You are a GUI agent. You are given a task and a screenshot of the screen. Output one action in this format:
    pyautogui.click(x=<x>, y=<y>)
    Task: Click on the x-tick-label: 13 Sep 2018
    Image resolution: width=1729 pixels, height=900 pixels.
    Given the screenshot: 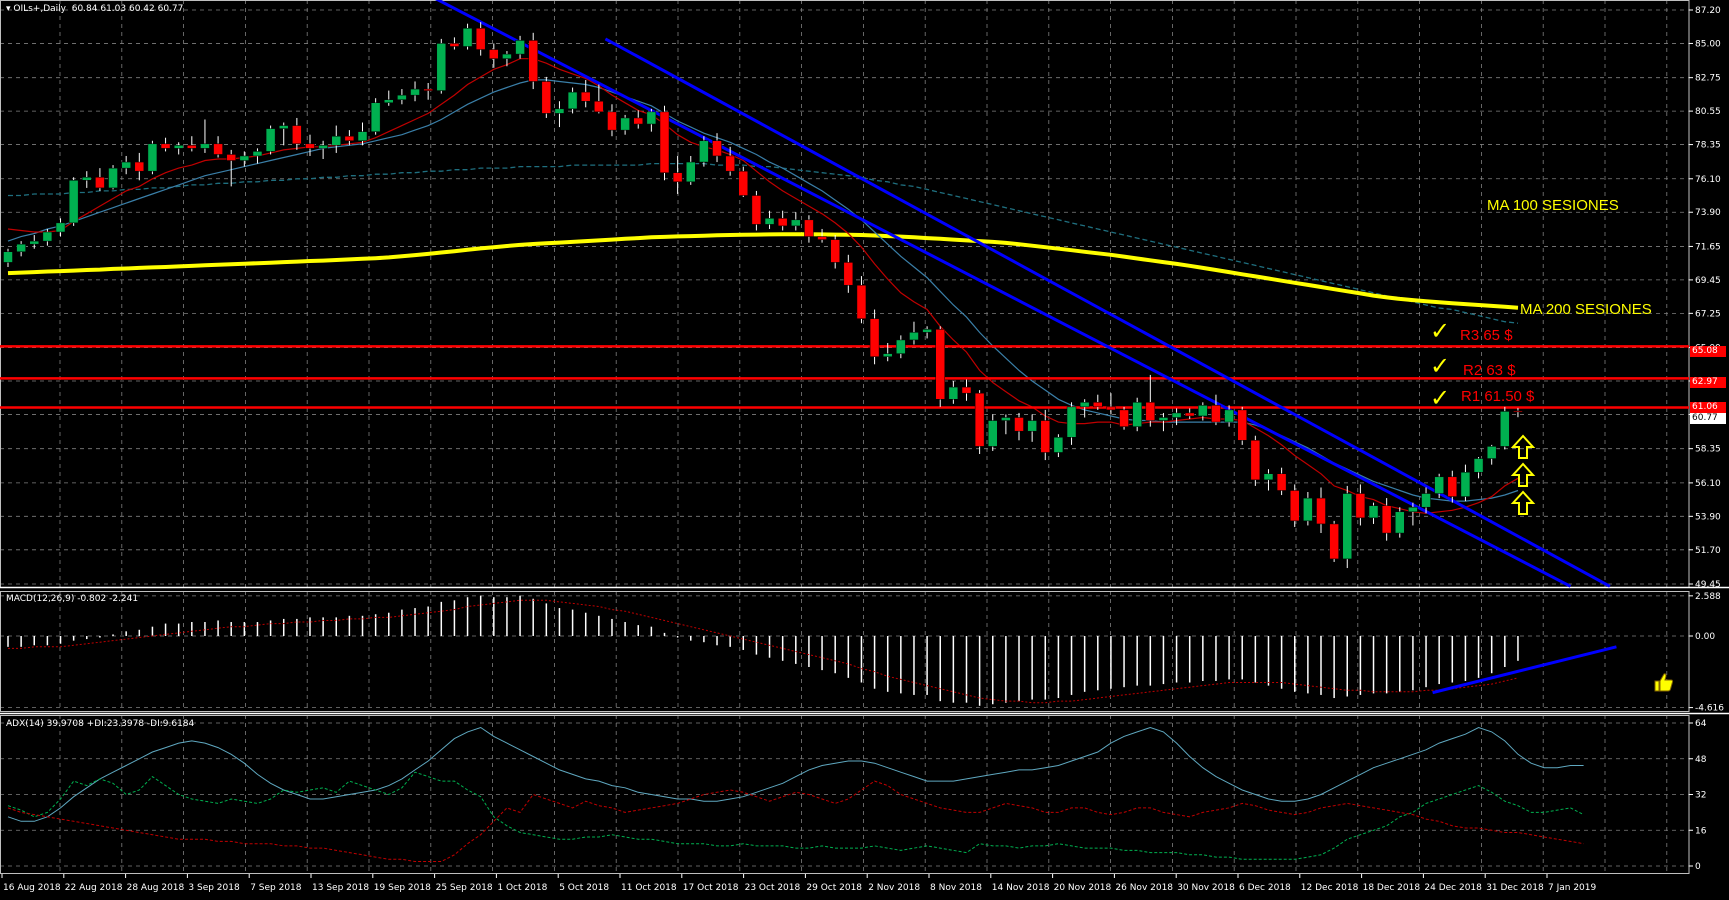 What is the action you would take?
    pyautogui.click(x=340, y=888)
    